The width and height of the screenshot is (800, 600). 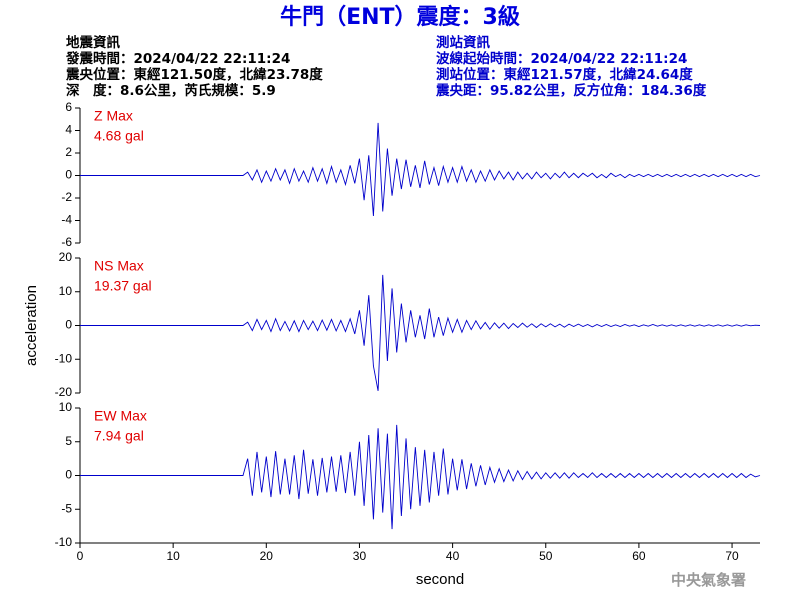 I want to click on y-tick-label: -5, so click(x=66, y=508).